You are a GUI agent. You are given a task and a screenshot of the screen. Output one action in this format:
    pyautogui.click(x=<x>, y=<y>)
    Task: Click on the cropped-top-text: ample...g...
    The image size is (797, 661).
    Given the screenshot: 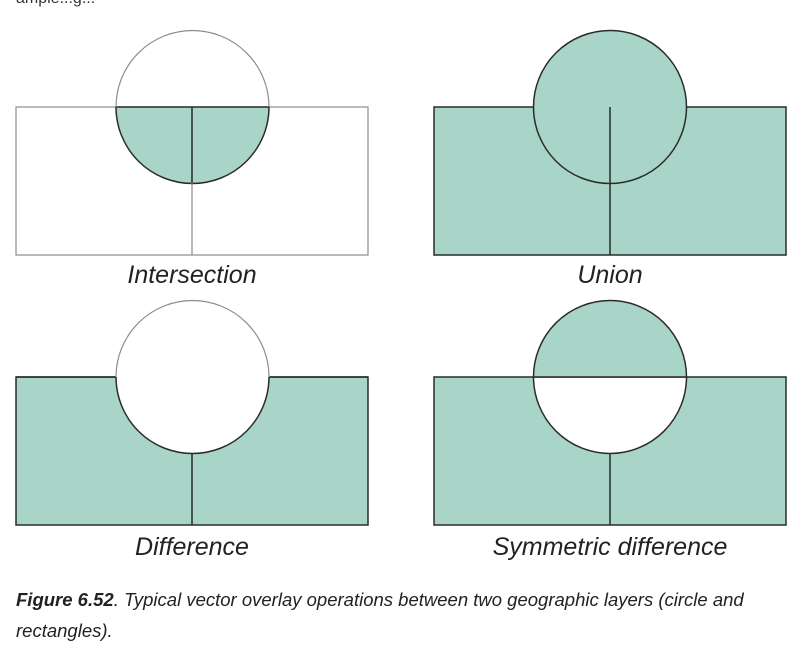 What is the action you would take?
    pyautogui.click(x=55, y=4)
    